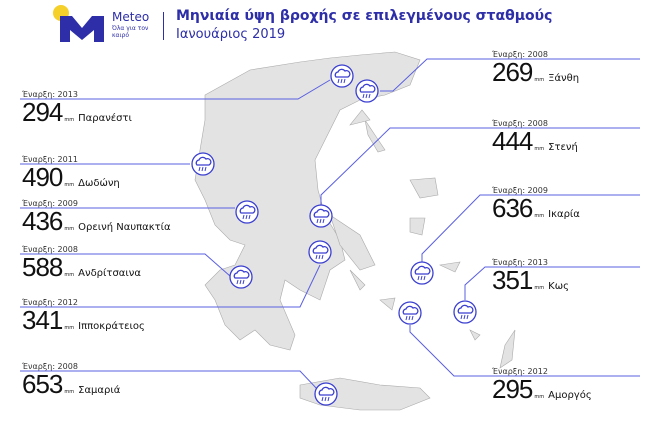  Describe the element at coordinates (71, 379) in the screenshot. I see `station-label: Έναρξη: 2008 653 mm Σαμαριά` at that location.